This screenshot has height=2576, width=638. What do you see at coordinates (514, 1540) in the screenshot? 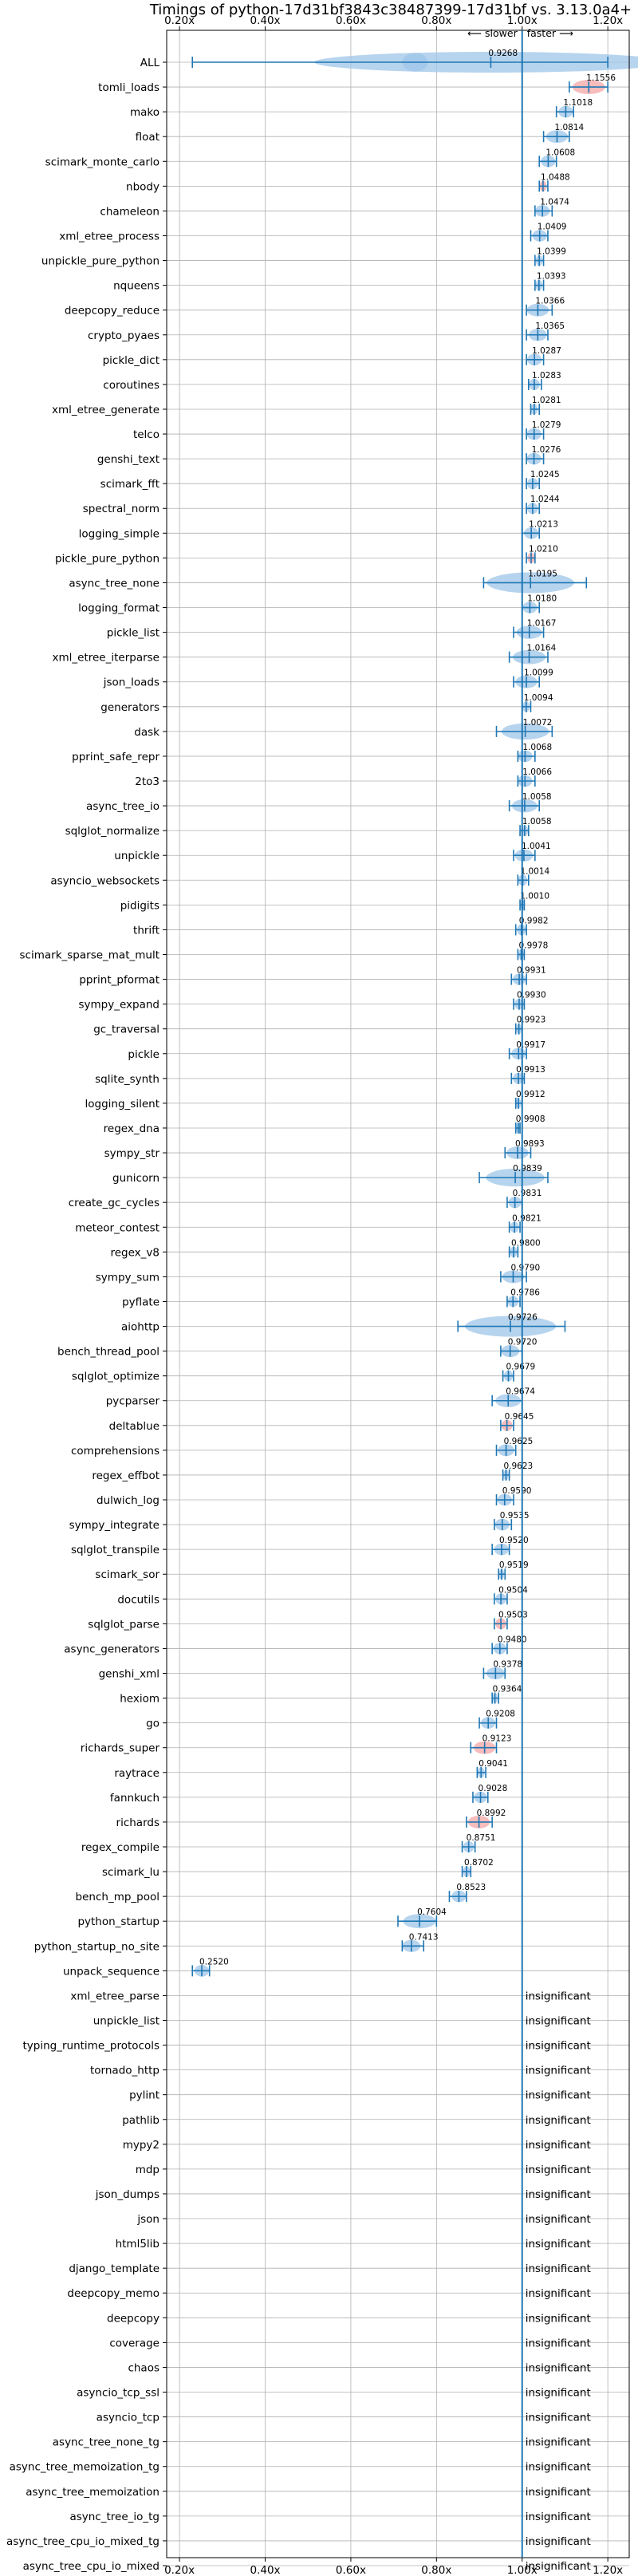
I see `value-label: 0.9520` at bounding box center [514, 1540].